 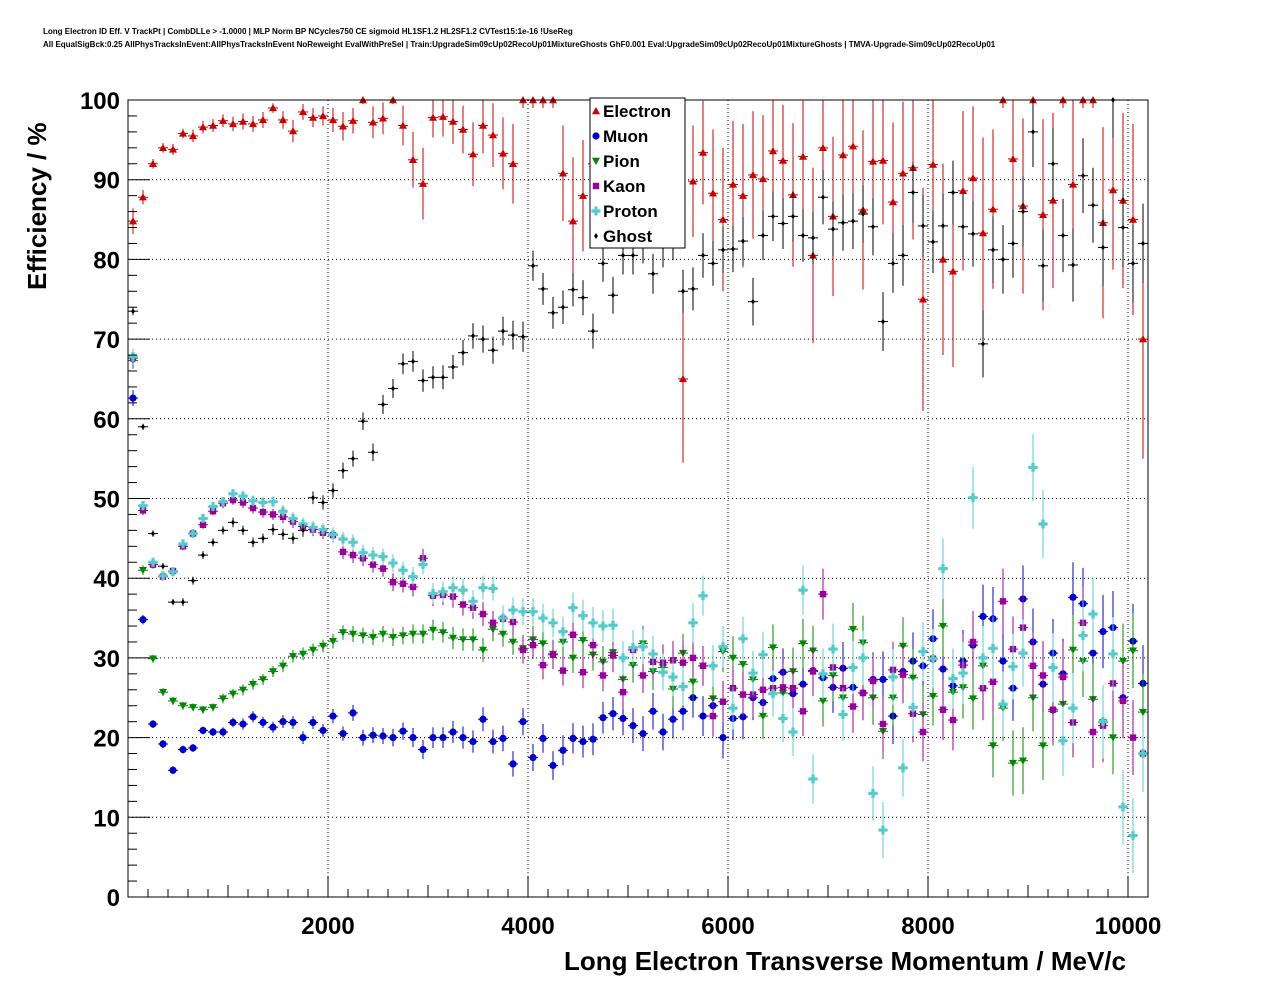 I want to click on x-tick-label: 10000, so click(x=1128, y=926).